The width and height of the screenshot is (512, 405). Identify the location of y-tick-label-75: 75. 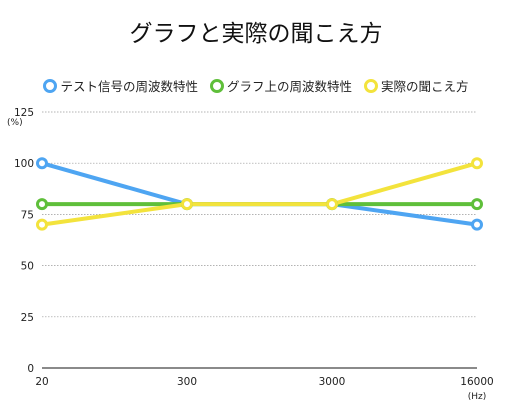
(27, 215).